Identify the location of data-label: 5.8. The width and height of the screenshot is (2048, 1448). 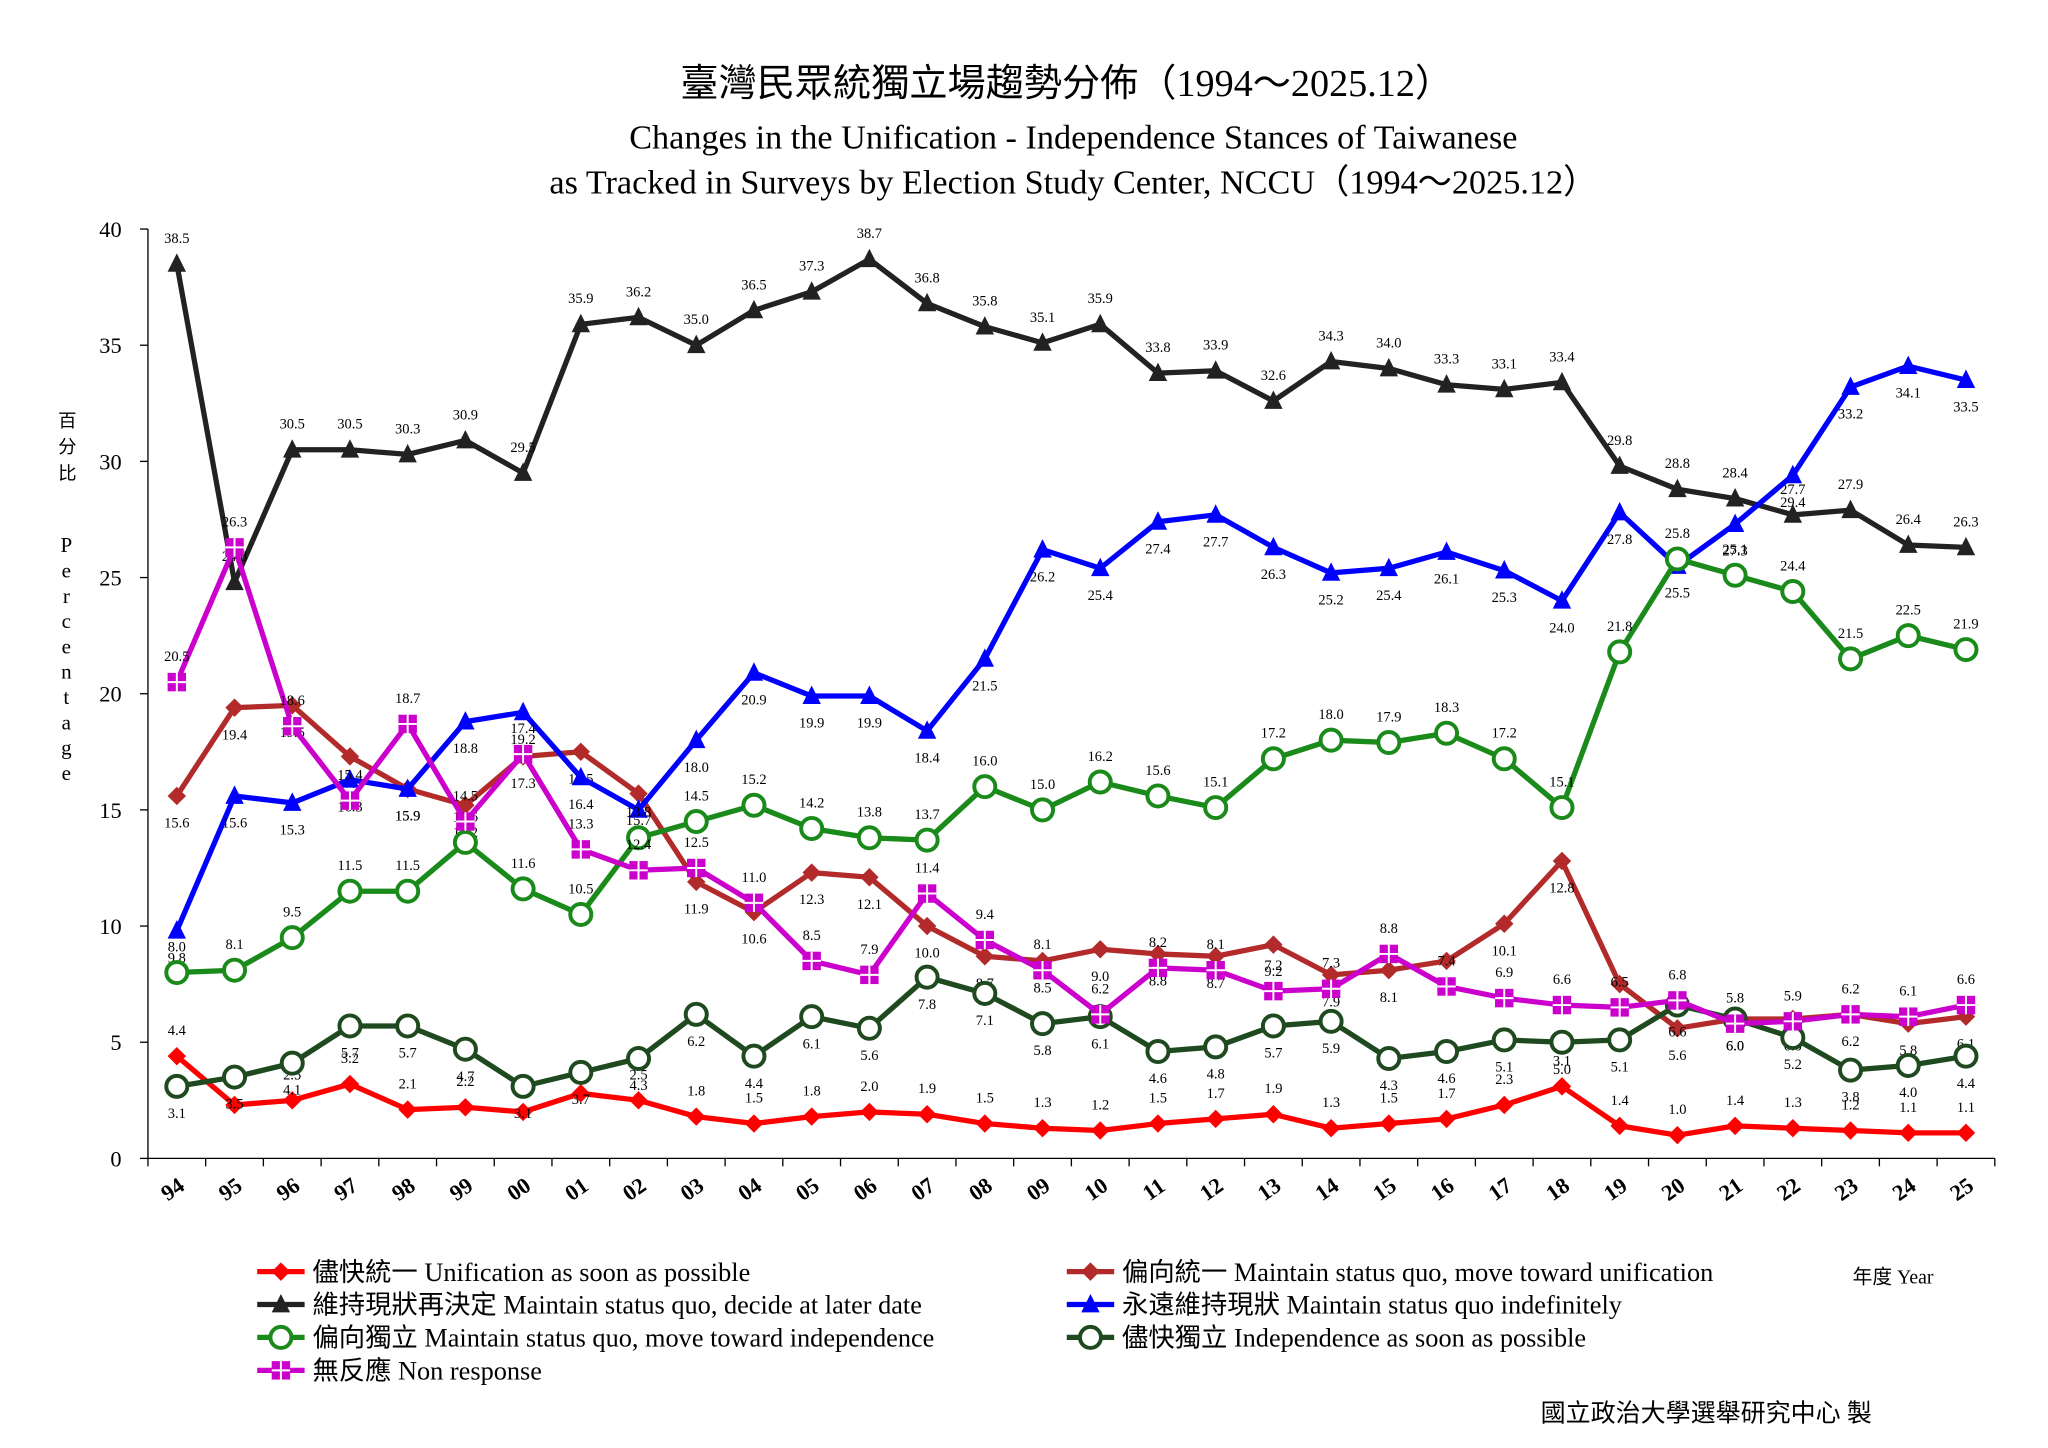
(1735, 999).